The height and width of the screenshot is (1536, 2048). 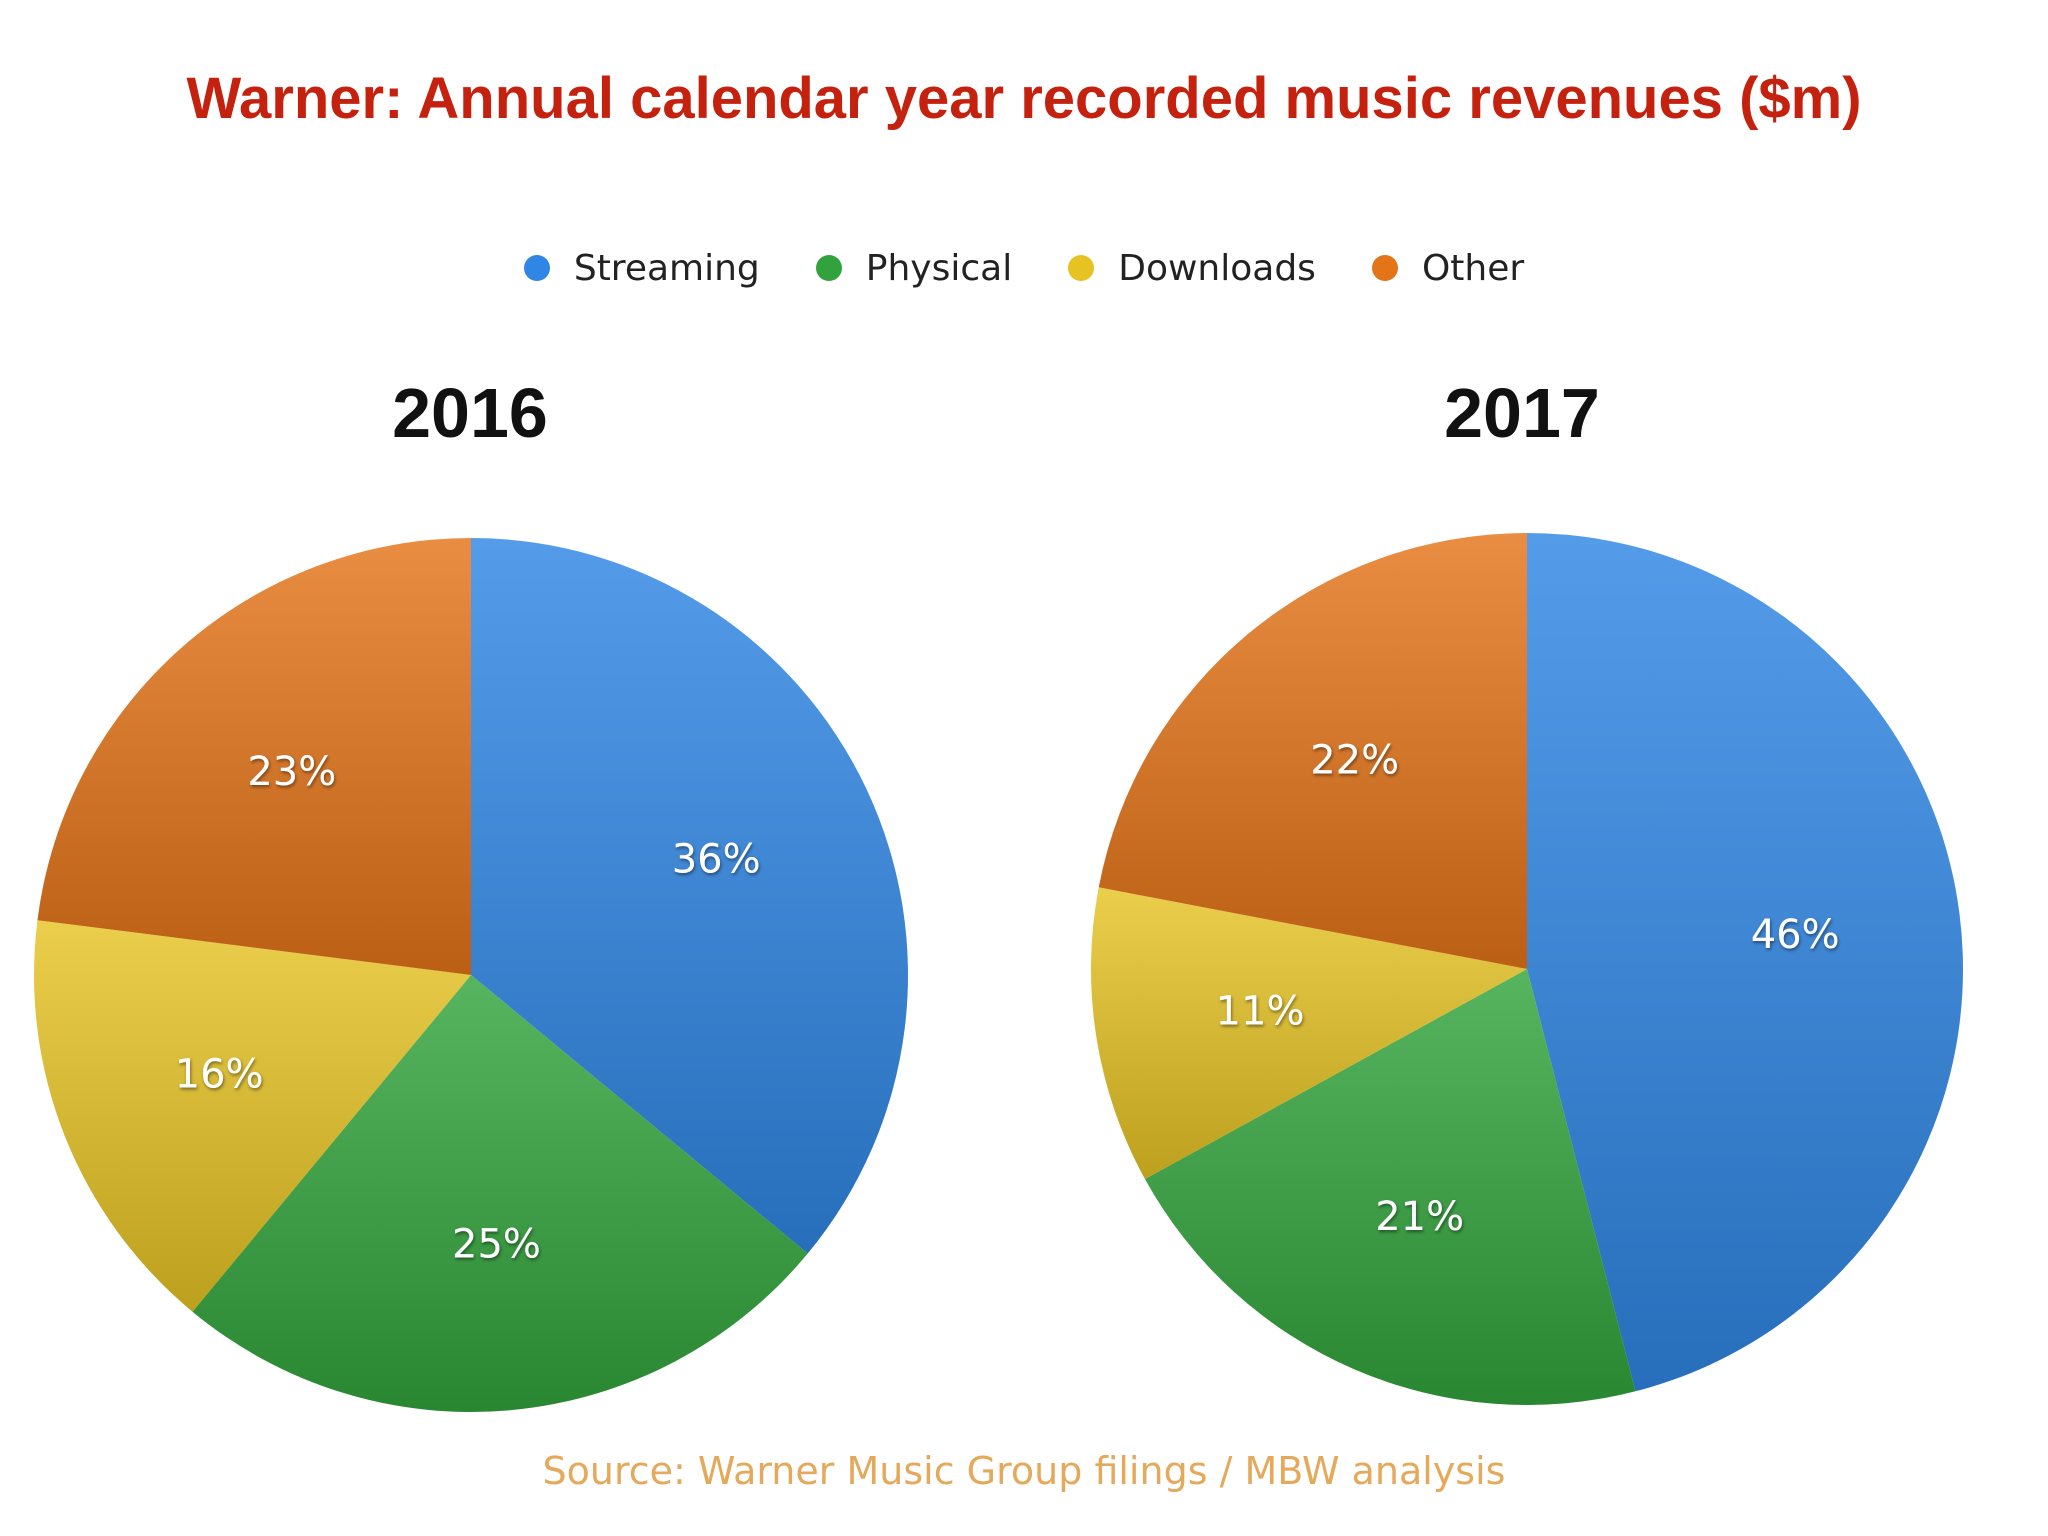 I want to click on legend-item-downloads: Downloads, so click(x=1192, y=268).